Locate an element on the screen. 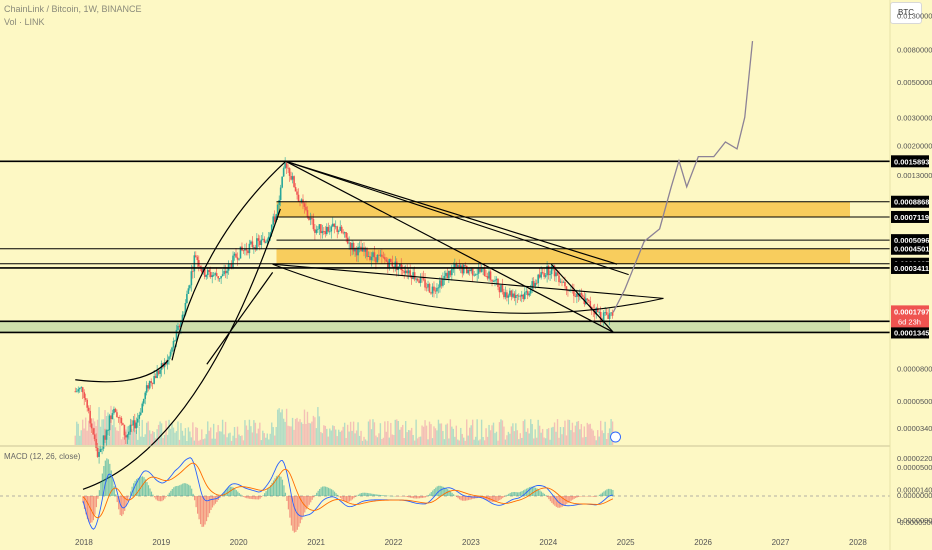  time-tick-label: 2025 is located at coordinates (626, 542).